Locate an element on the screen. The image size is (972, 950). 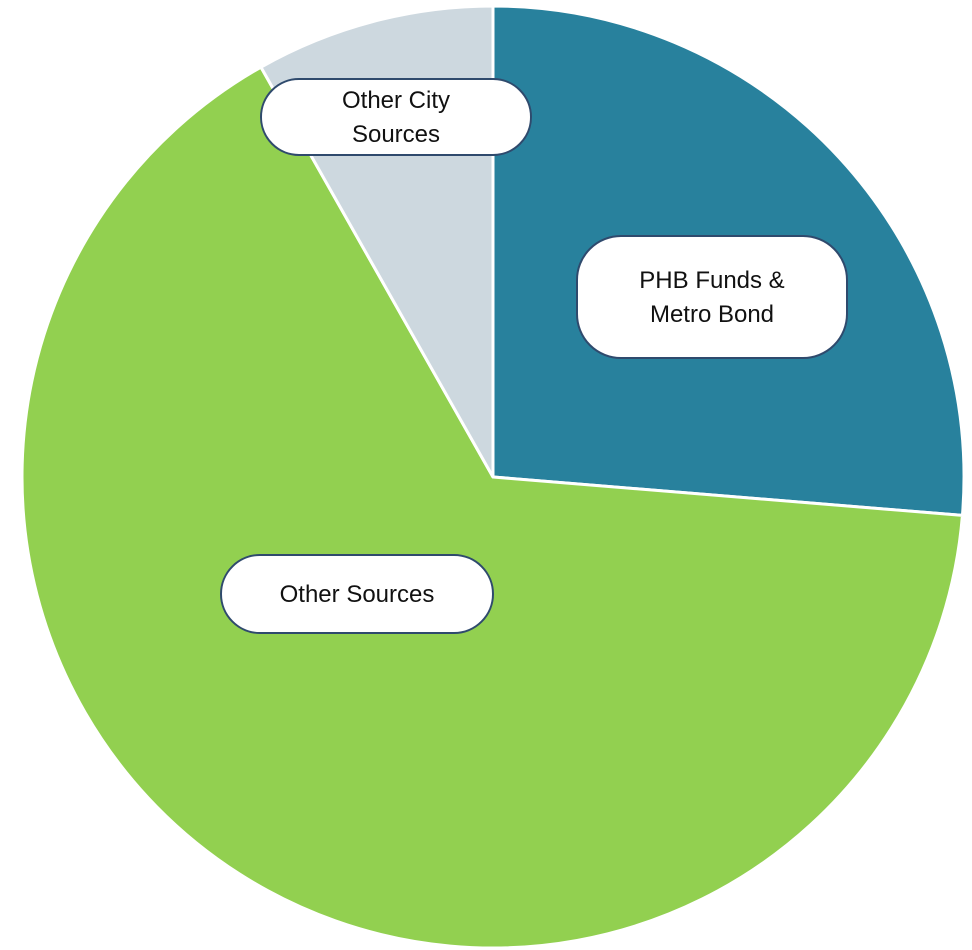
data-label-text: PHB Funds & is located at coordinates (711, 280).